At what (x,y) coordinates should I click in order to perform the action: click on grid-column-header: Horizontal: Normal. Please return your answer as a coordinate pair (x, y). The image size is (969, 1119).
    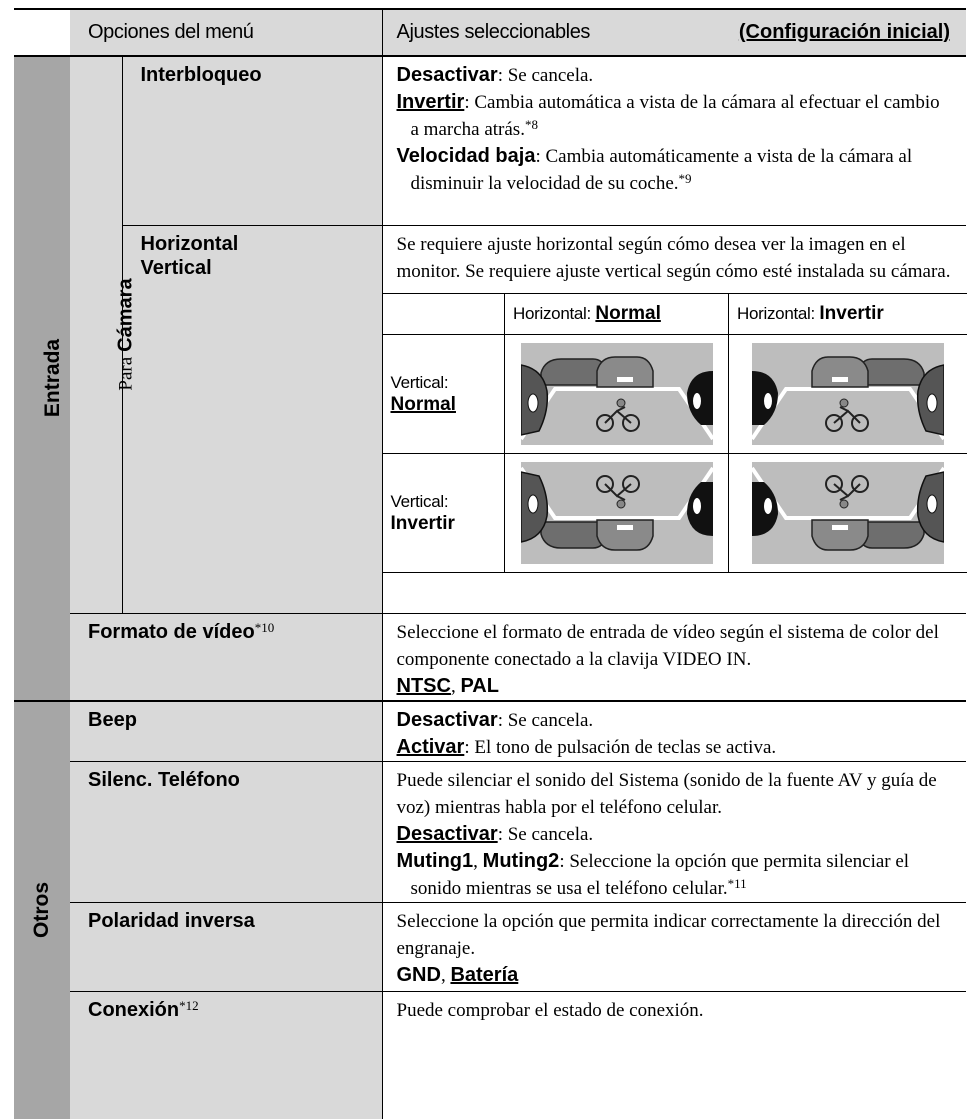
    Looking at the image, I should click on (617, 313).